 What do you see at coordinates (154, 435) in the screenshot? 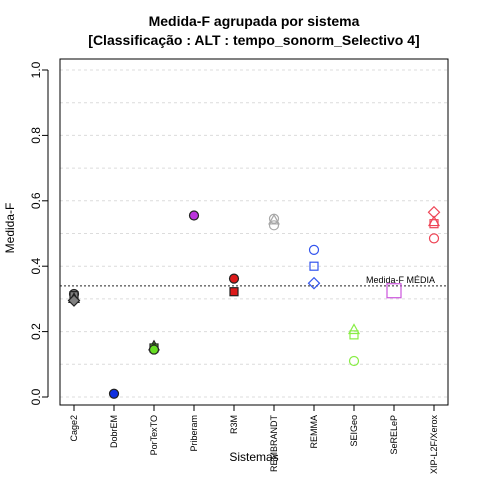
I see `x-tick-label: PorTexTO` at bounding box center [154, 435].